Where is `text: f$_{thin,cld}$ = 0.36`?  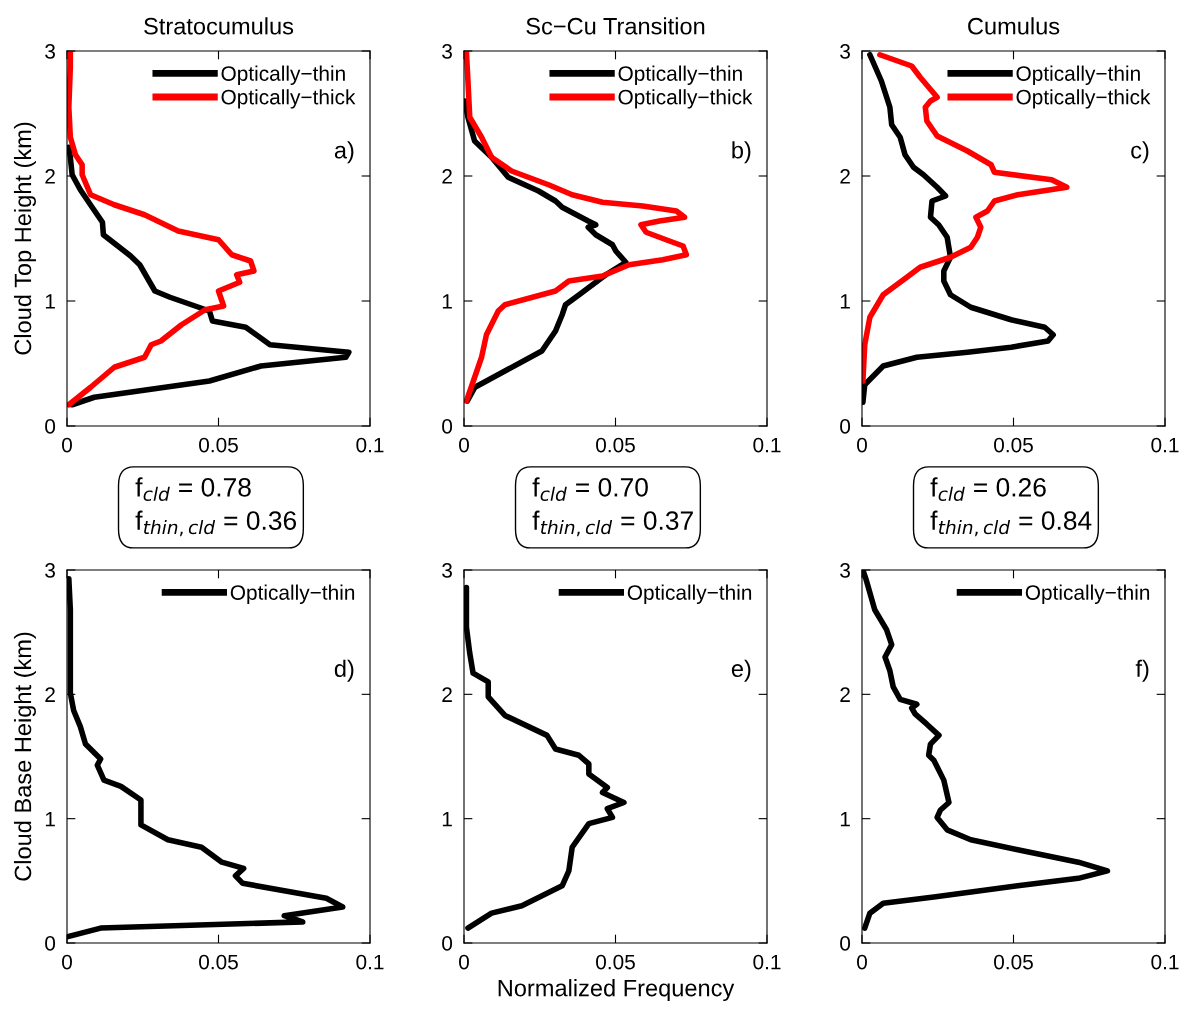
text: f$_{thin,cld}$ = 0.36 is located at coordinates (216, 523).